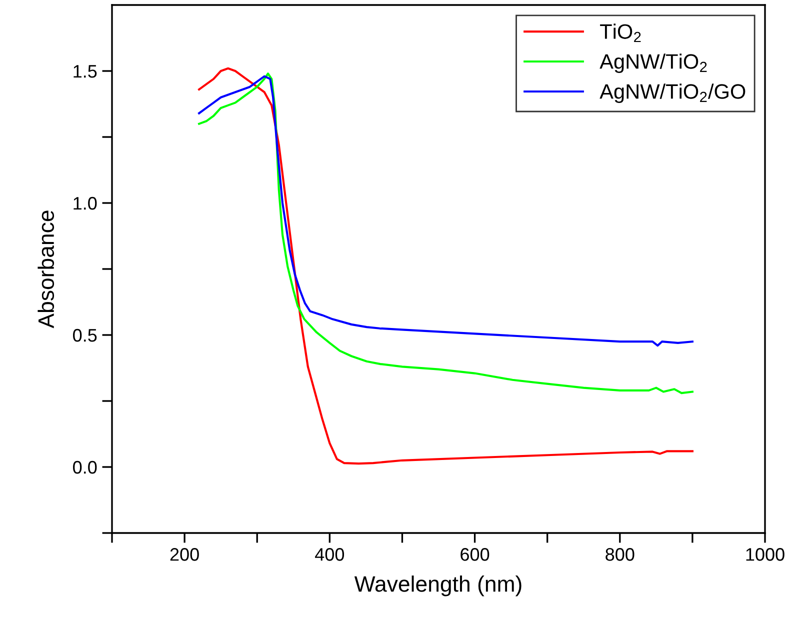 The width and height of the screenshot is (790, 619). Describe the element at coordinates (765, 554) in the screenshot. I see `x-tick-label: 1000` at that location.